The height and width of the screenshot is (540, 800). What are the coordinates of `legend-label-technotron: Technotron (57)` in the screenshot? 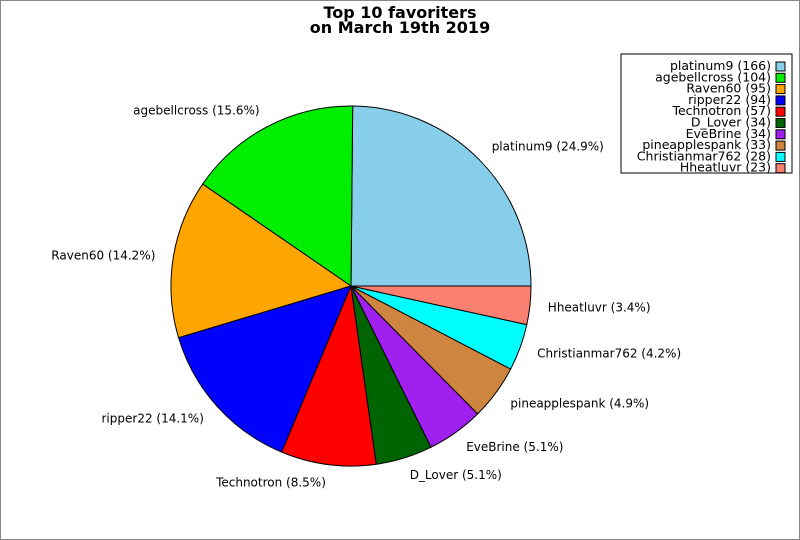 It's located at (721, 110).